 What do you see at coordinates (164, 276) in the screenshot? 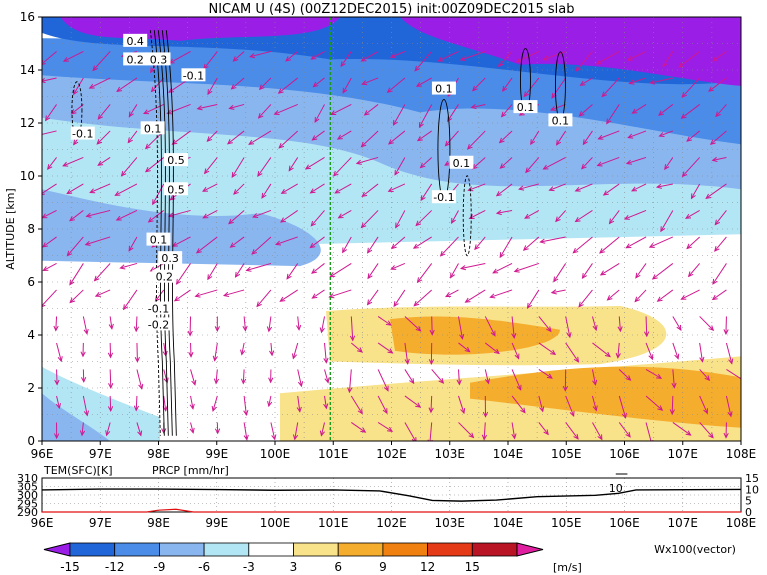
I see `contour-label-box` at bounding box center [164, 276].